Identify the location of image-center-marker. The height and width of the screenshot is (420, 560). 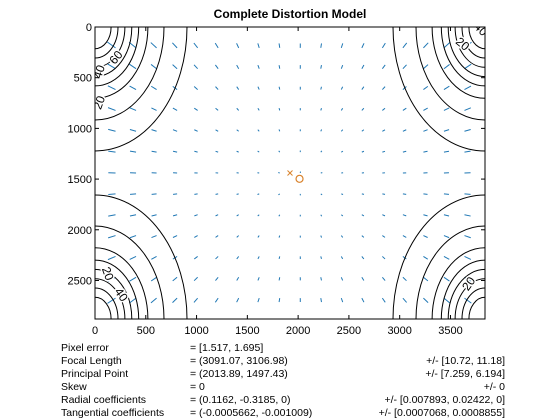
(290, 173).